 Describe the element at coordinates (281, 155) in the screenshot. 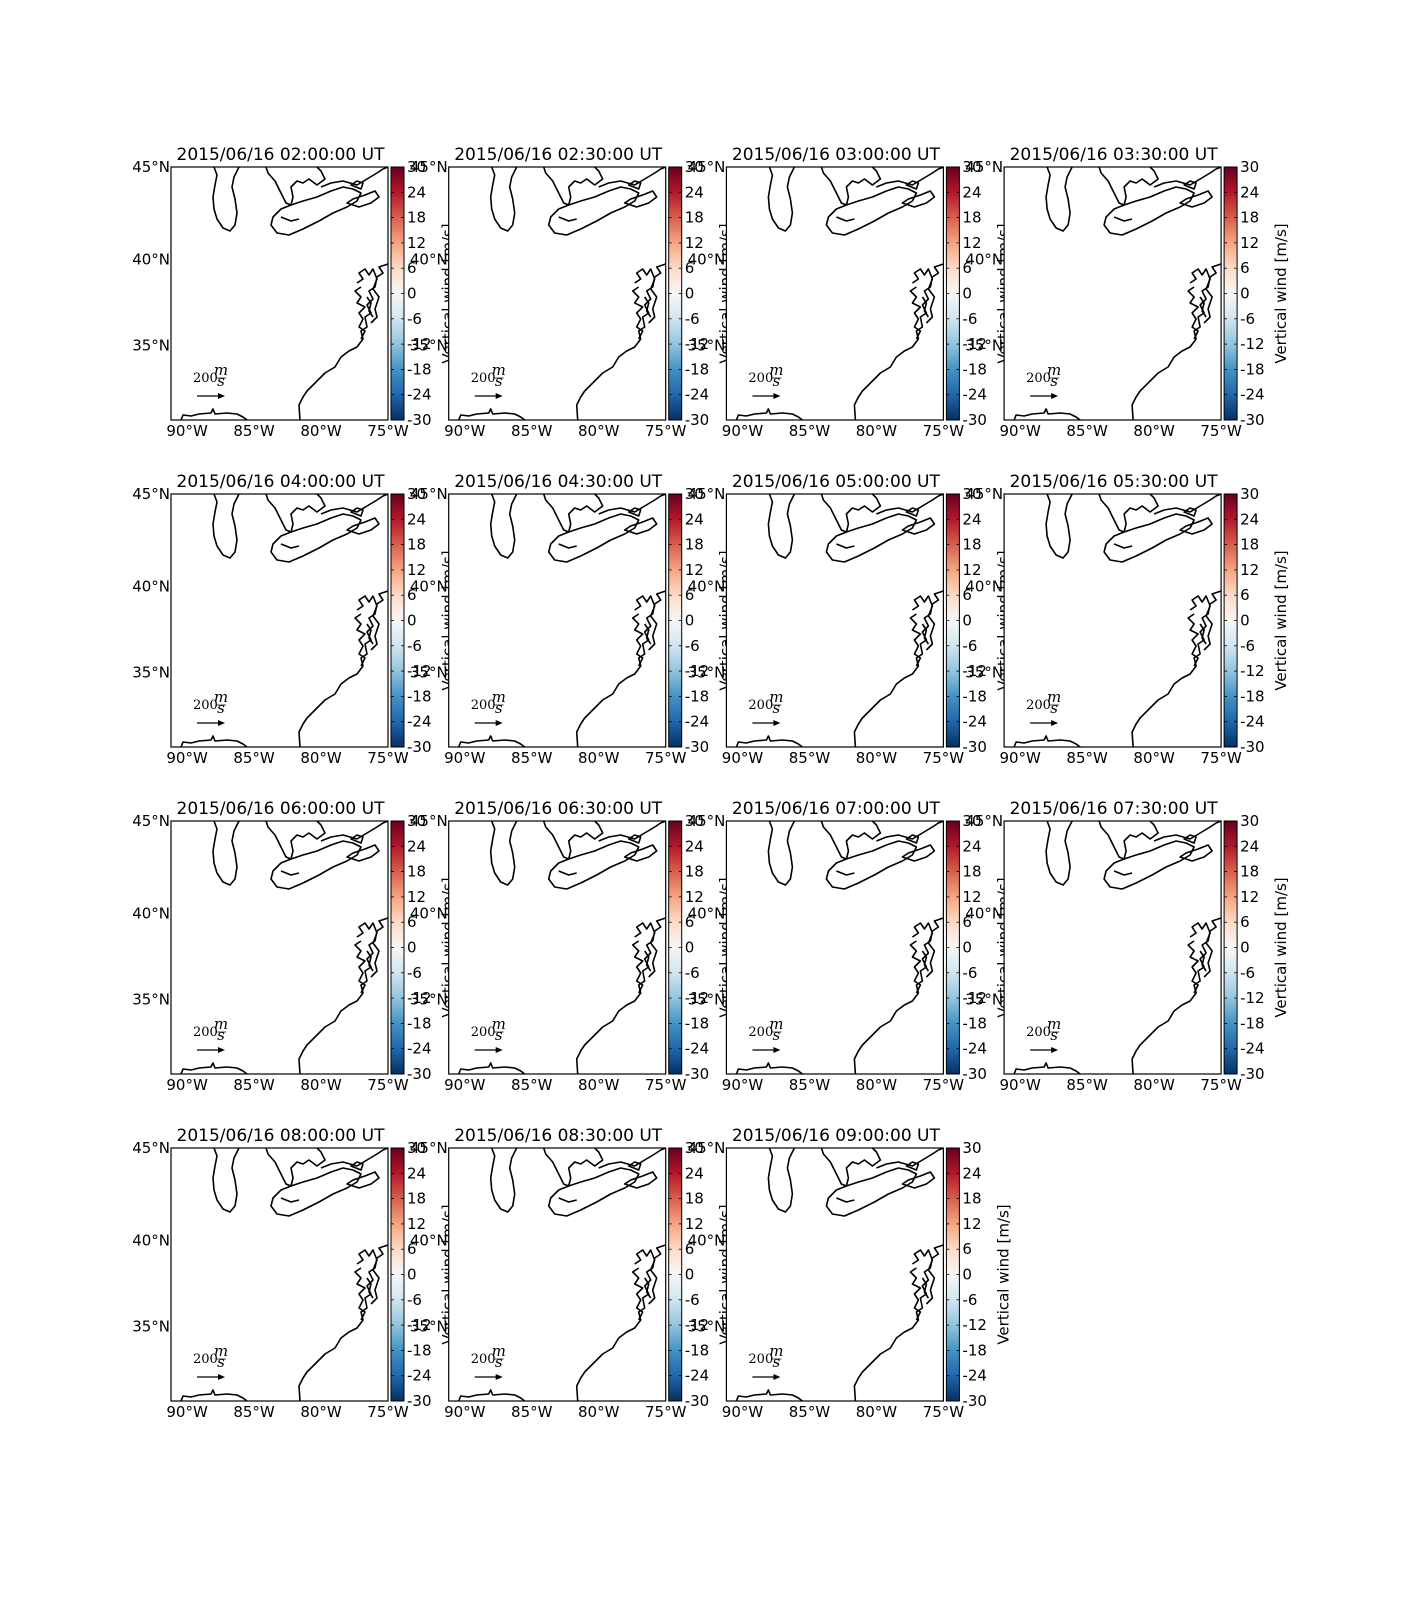

I see `panel-title: 2015/06/16 02:00:00 UT` at that location.